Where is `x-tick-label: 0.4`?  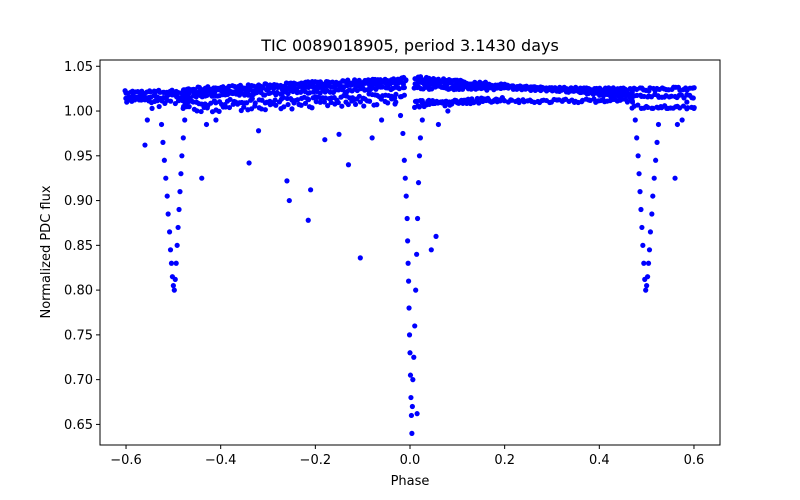
x-tick-label: 0.4 is located at coordinates (599, 460).